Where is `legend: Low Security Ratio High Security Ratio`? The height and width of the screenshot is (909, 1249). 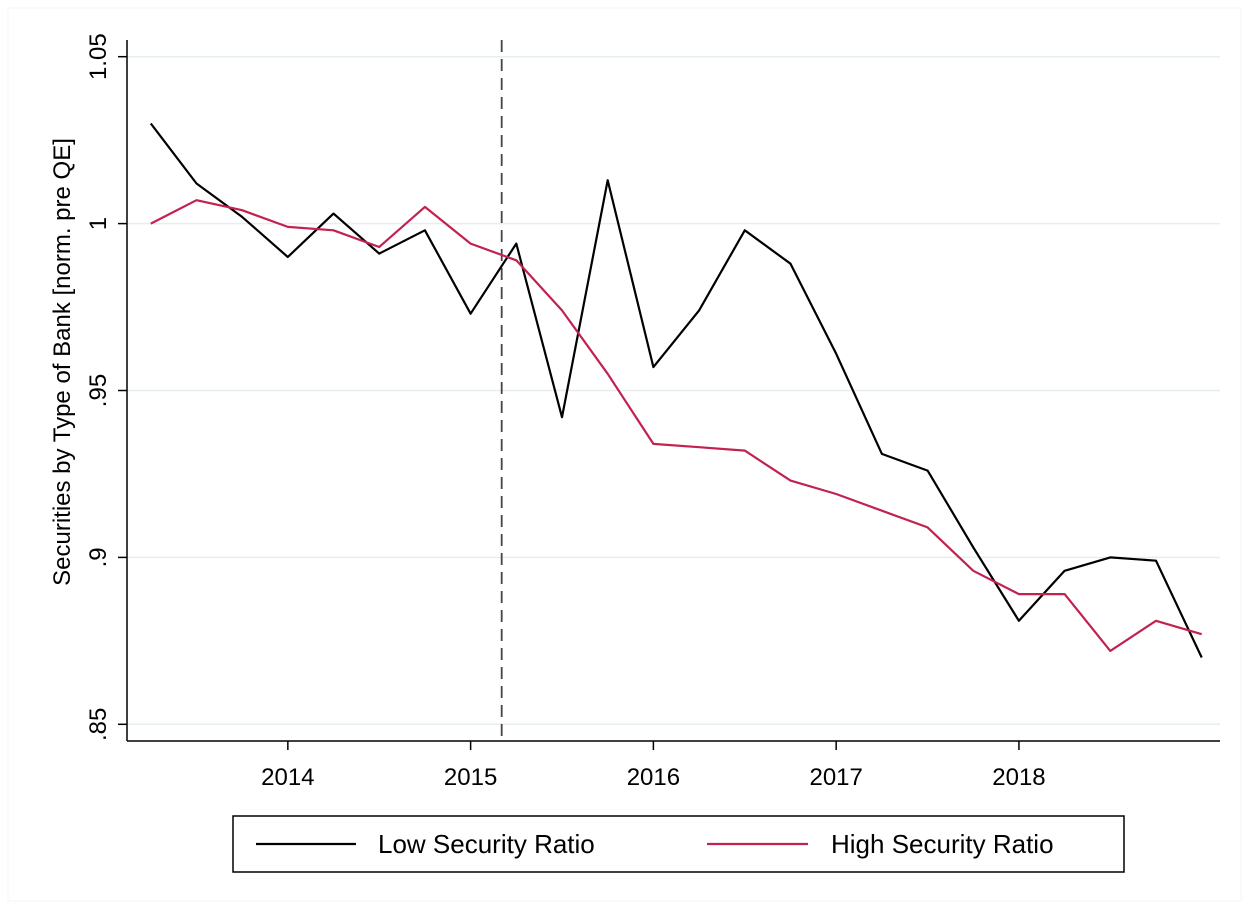
legend: Low Security Ratio High Security Ratio is located at coordinates (678, 844).